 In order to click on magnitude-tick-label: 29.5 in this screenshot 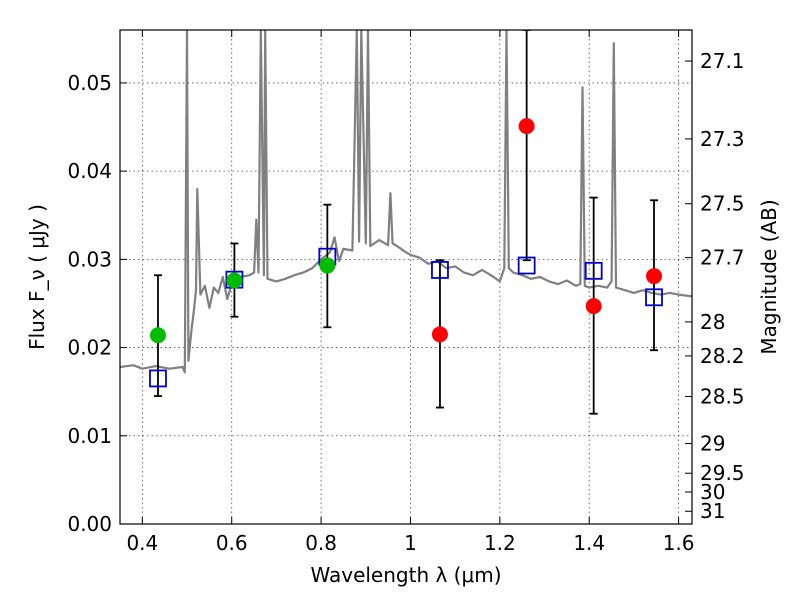, I will do `click(722, 473)`.